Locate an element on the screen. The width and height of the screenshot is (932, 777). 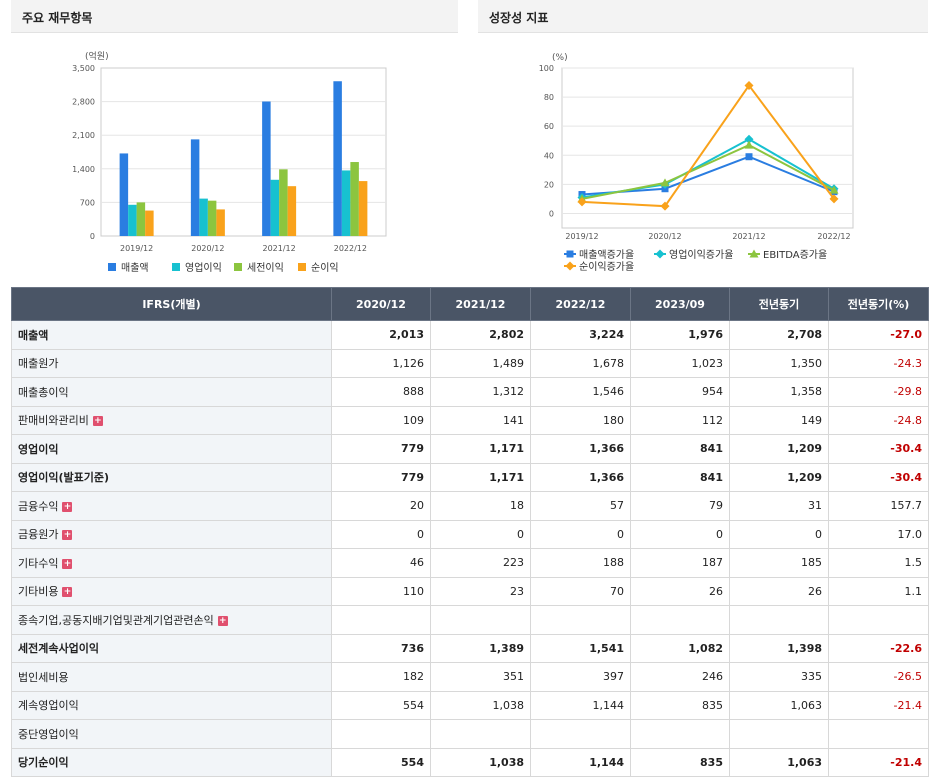
legend-label: 영업이익 is located at coordinates (203, 267).